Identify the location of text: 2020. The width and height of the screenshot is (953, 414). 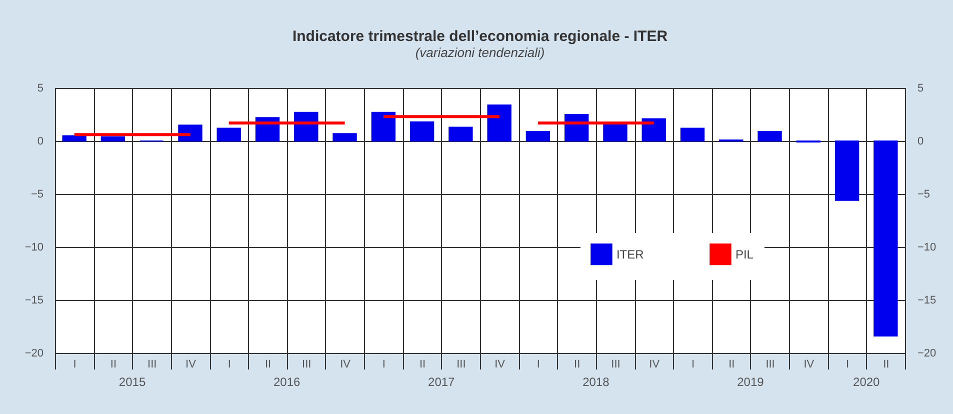
(866, 382).